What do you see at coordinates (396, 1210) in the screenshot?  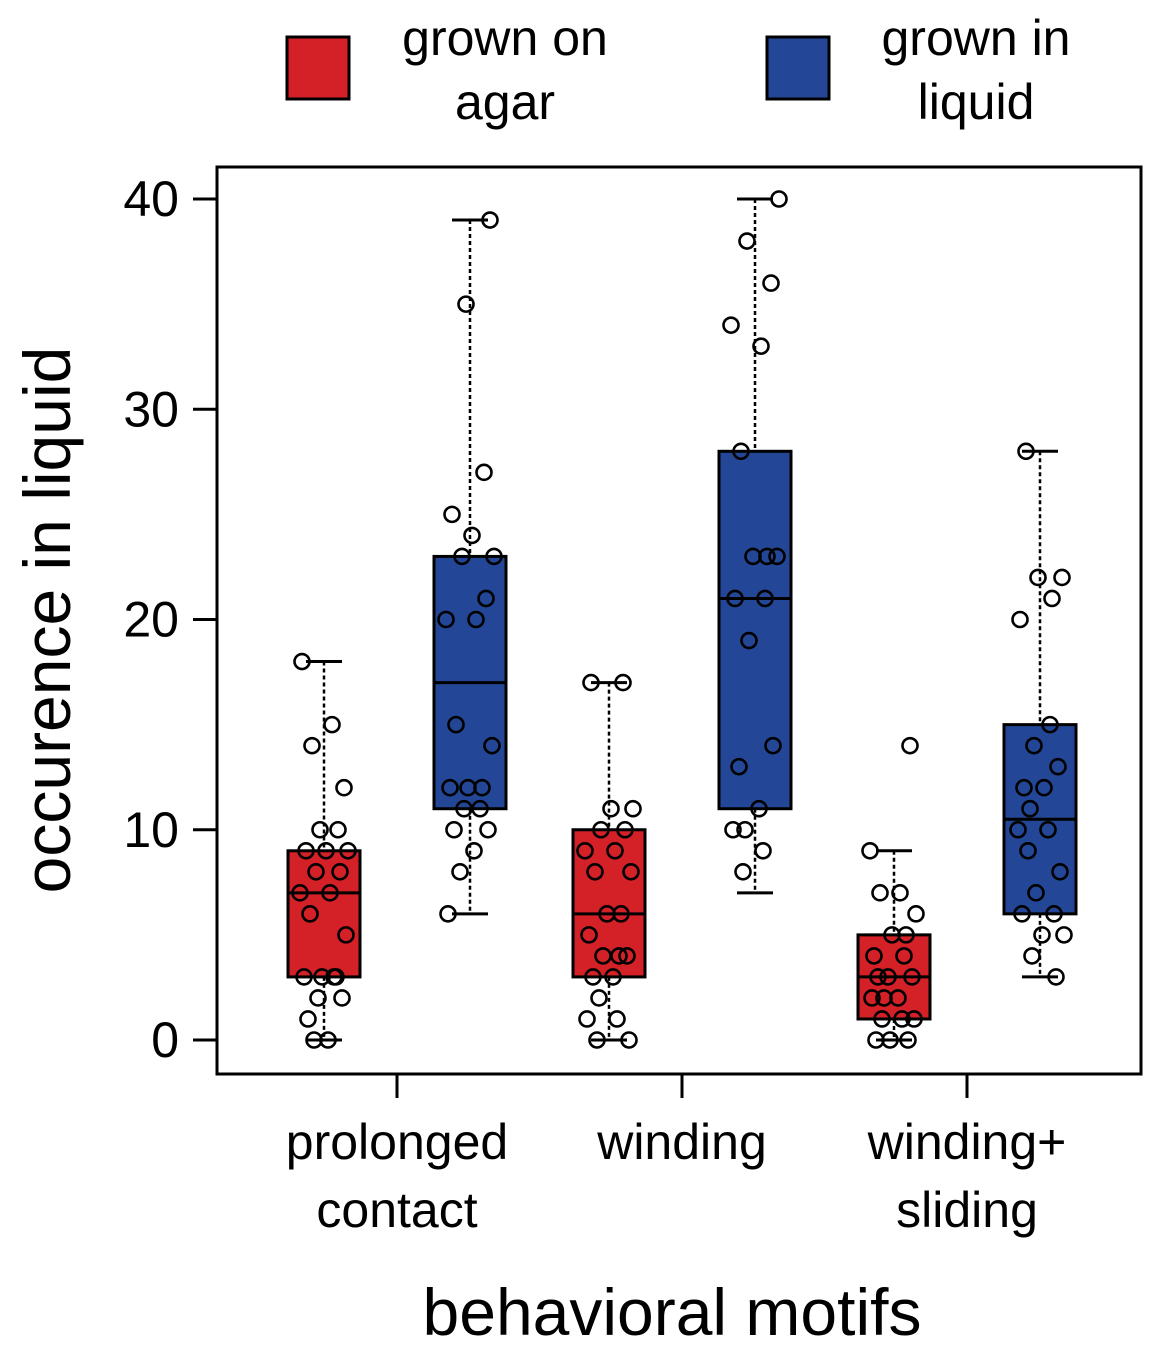 I see `x-tick-label: contact` at bounding box center [396, 1210].